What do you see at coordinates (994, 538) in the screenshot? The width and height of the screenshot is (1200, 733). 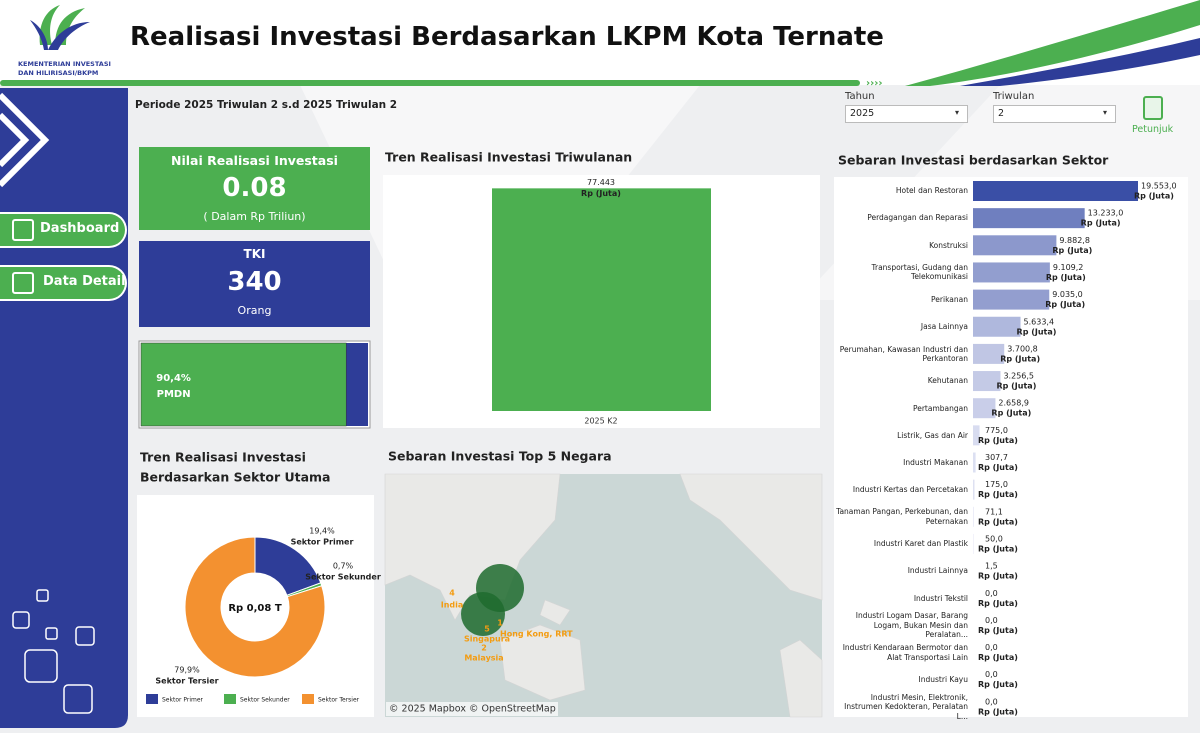 I see `value-label: 50,0` at bounding box center [994, 538].